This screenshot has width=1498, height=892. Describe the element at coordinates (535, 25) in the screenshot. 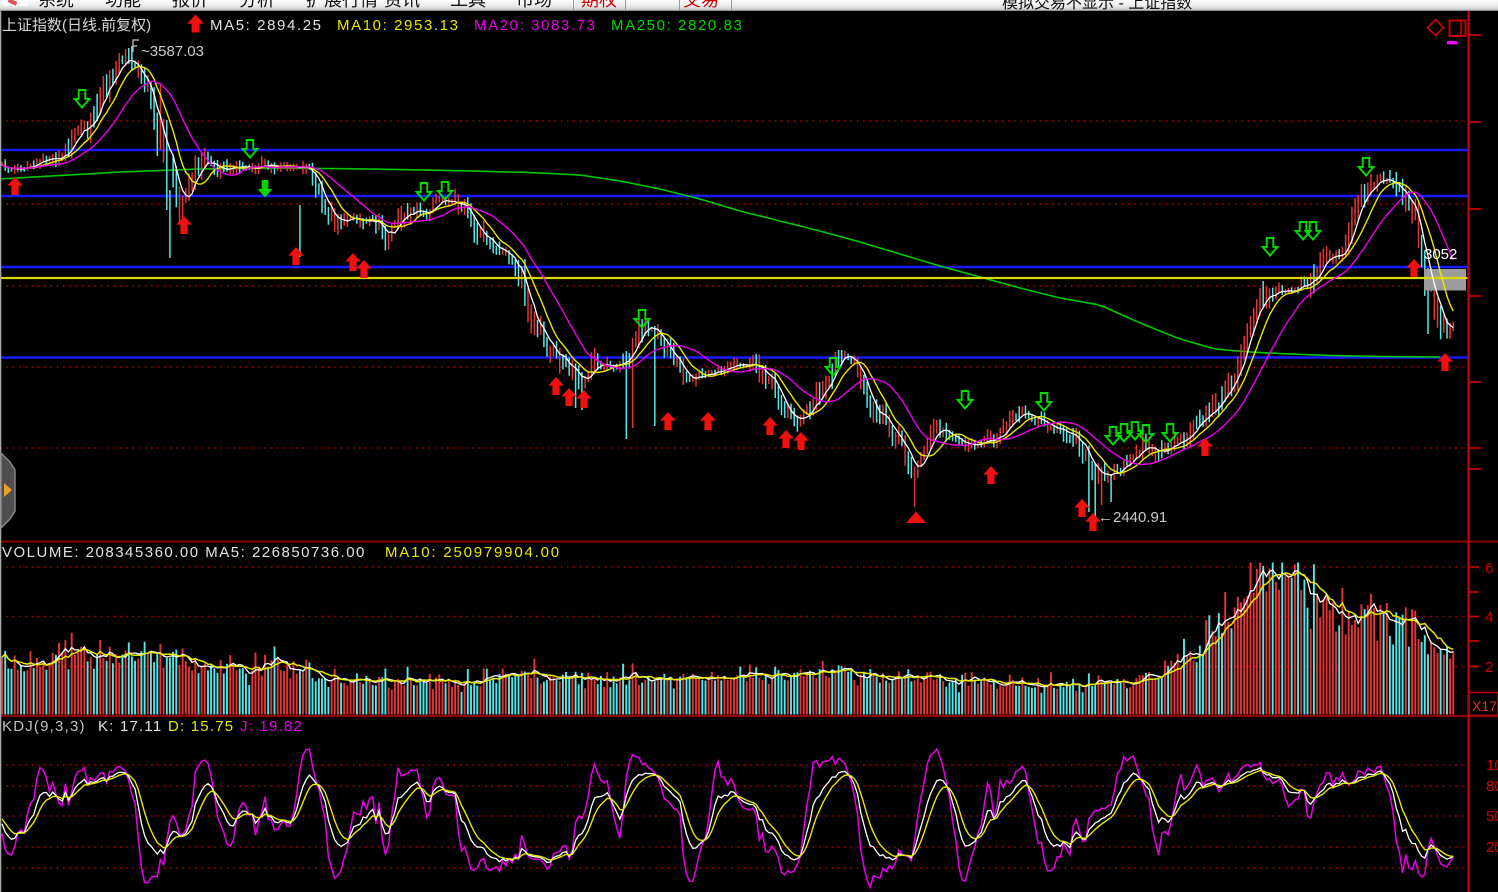

I see `svg-text: MA20: 3083.73` at that location.